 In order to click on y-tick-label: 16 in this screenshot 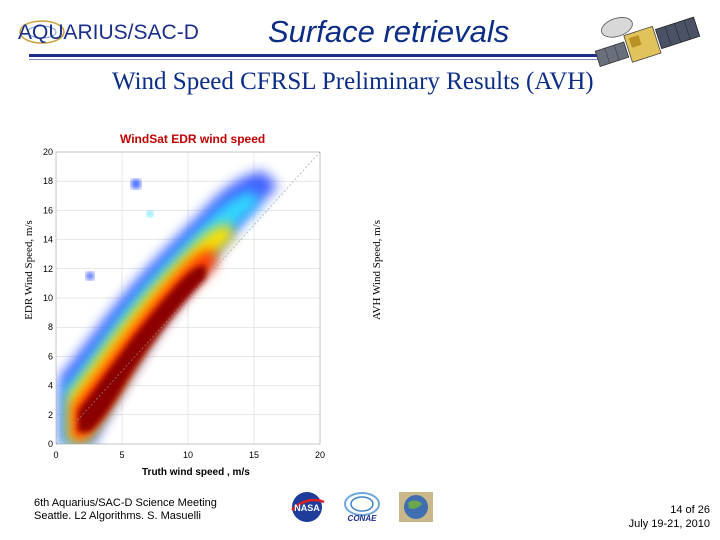, I will do `click(48, 210)`.